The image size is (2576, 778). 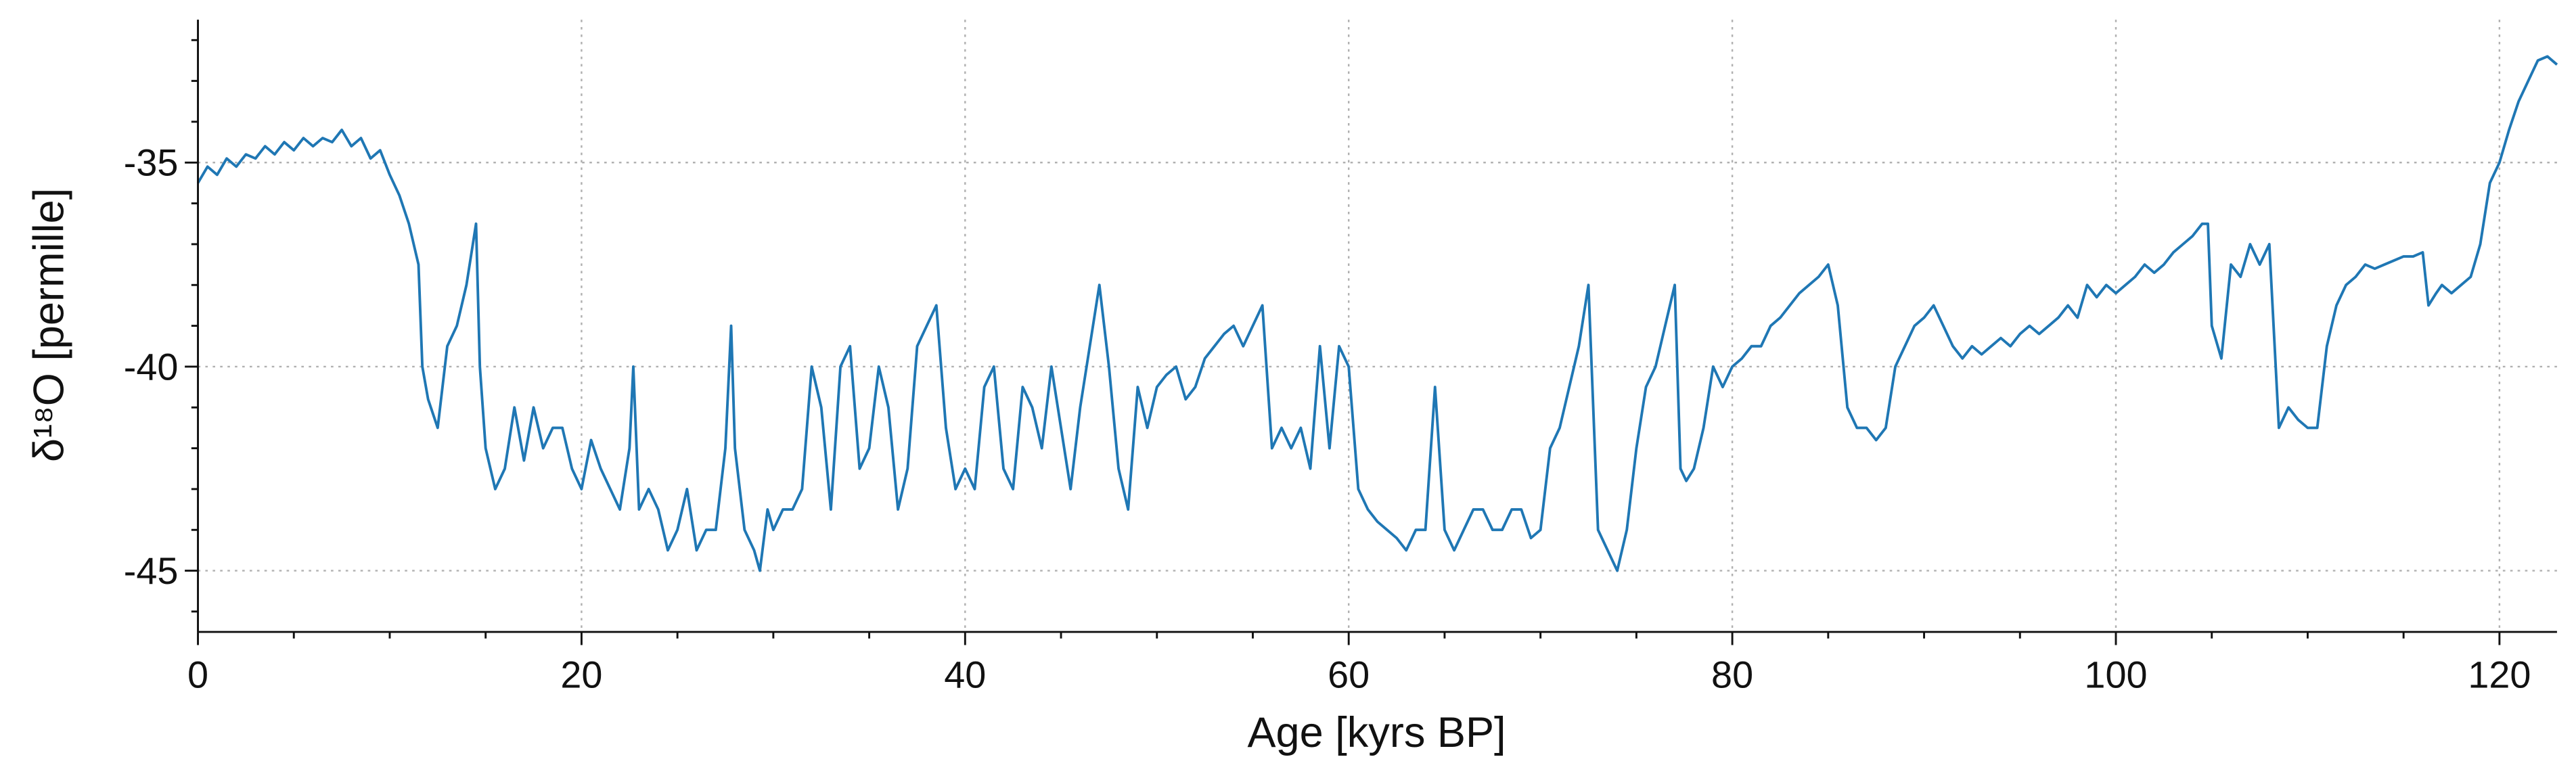 What do you see at coordinates (2499, 675) in the screenshot?
I see `x-tick-label: 120` at bounding box center [2499, 675].